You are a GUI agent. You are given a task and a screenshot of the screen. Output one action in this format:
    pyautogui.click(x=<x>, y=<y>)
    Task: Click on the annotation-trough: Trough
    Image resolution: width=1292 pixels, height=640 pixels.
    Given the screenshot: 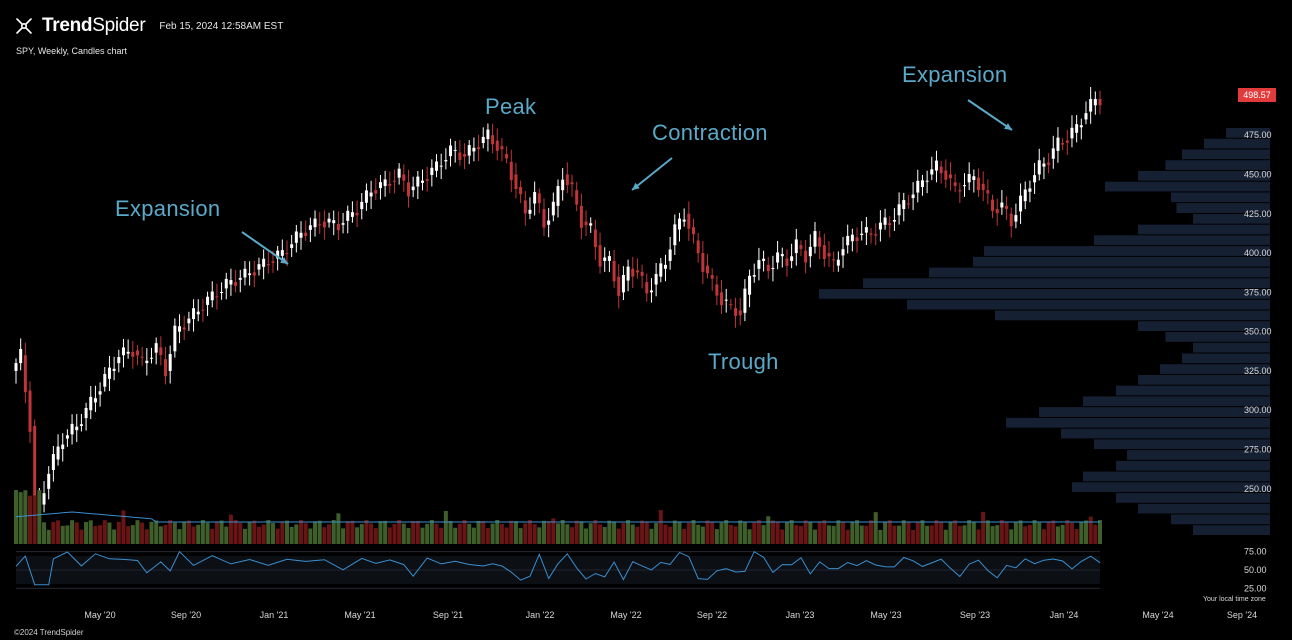 What is the action you would take?
    pyautogui.click(x=743, y=361)
    